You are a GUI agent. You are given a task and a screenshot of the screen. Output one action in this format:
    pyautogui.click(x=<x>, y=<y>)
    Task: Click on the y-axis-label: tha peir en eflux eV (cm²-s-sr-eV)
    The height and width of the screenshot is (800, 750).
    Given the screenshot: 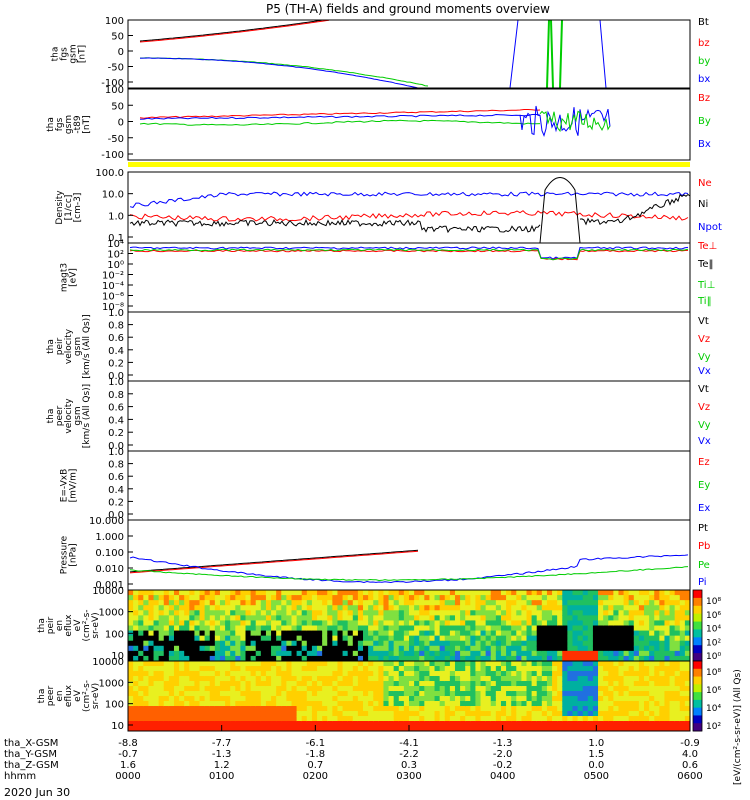 What is the action you would take?
    pyautogui.click(x=69, y=625)
    